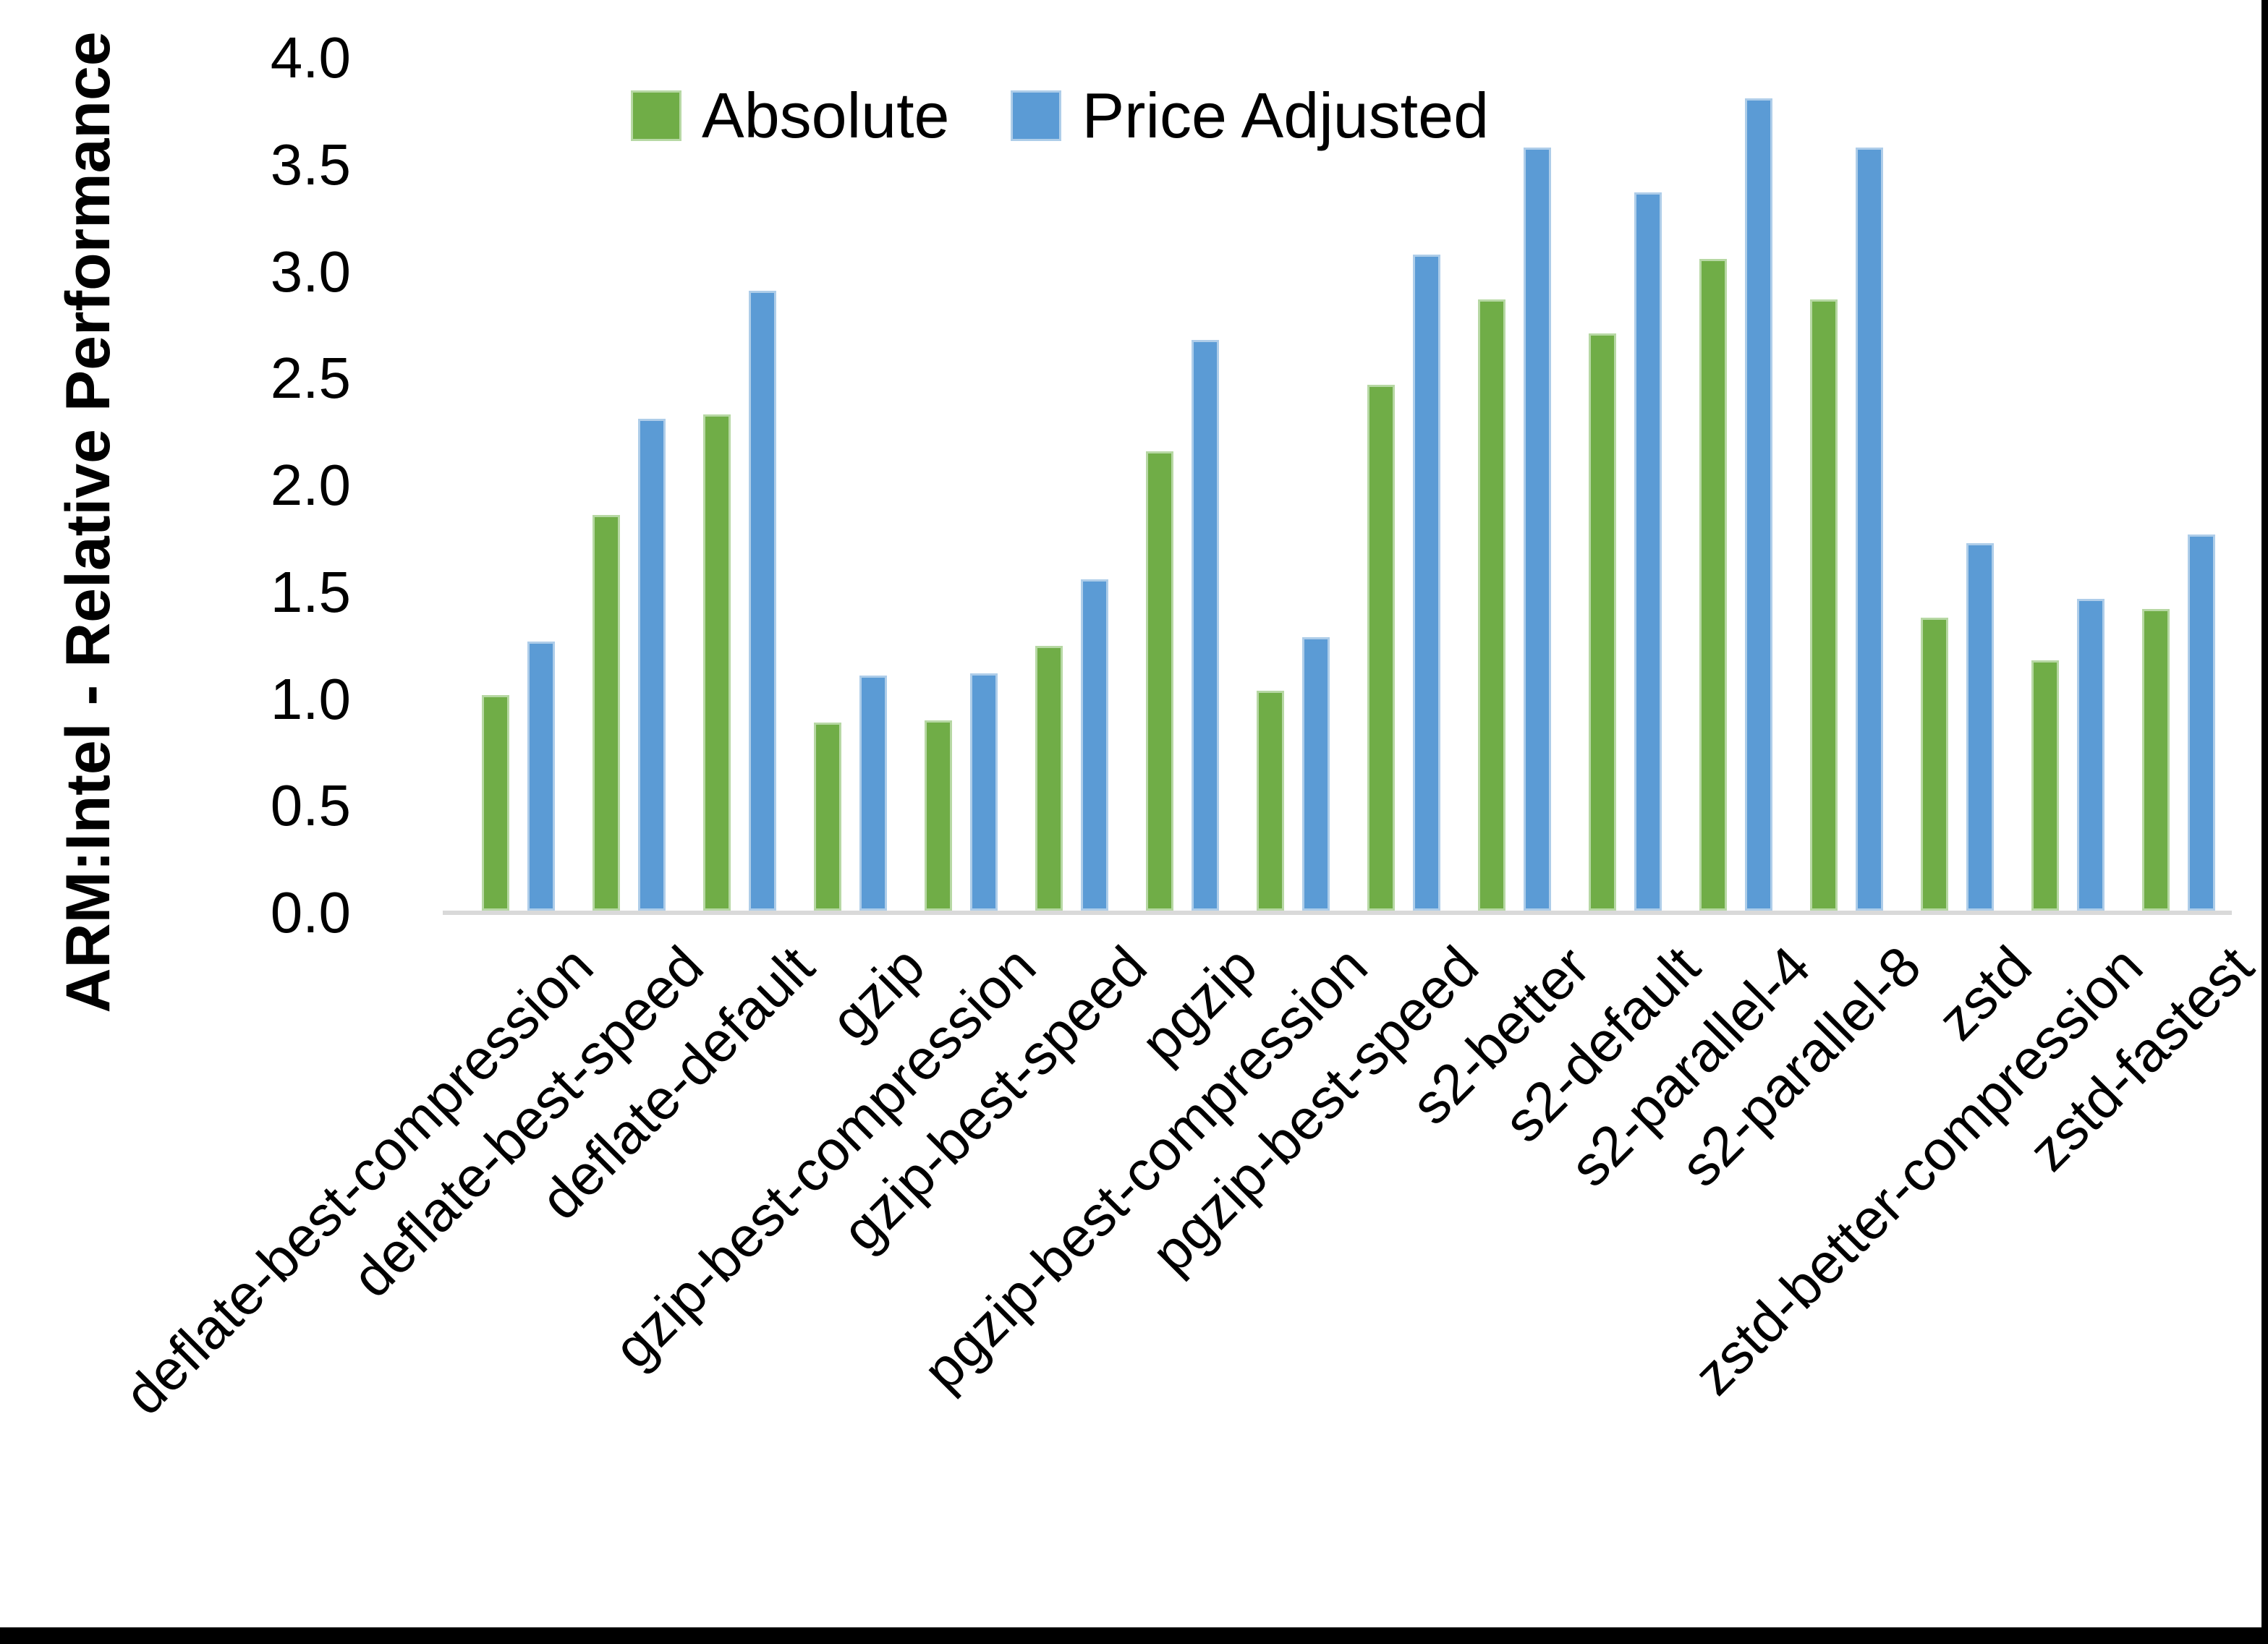 The image size is (2268, 1644). What do you see at coordinates (762, 601) in the screenshot?
I see `bar-price-adjusted-deflate-default` at bounding box center [762, 601].